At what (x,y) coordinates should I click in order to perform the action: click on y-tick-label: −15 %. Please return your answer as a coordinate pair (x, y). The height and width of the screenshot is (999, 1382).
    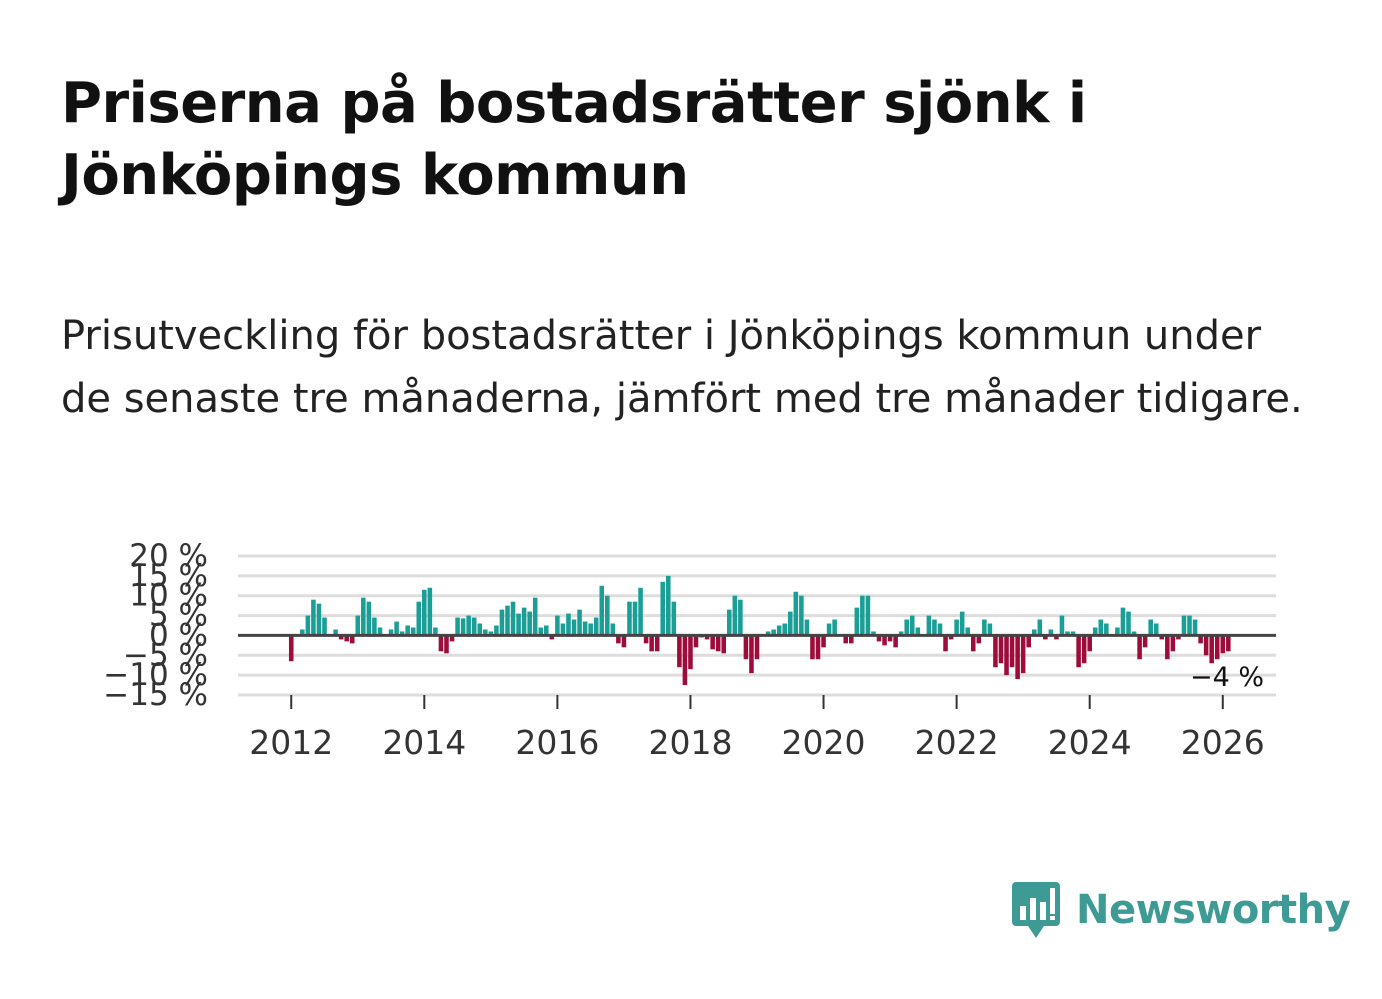
    Looking at the image, I should click on (155, 695).